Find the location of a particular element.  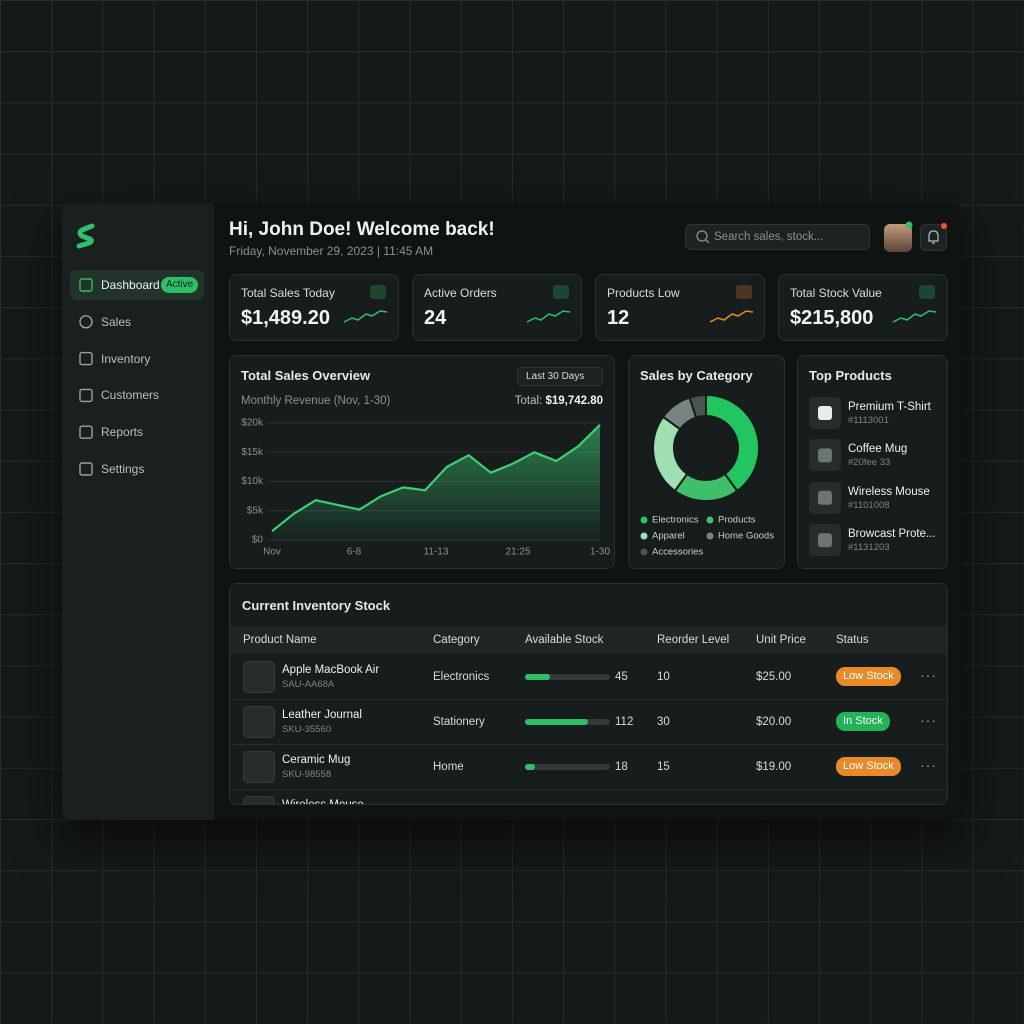

table-header is located at coordinates (588, 640).